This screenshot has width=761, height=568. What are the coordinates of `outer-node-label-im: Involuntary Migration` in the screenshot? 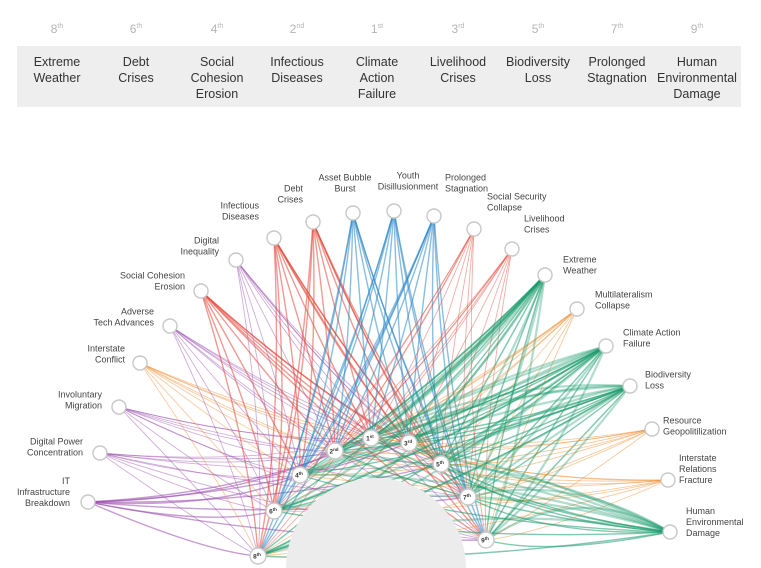 It's located at (80, 400).